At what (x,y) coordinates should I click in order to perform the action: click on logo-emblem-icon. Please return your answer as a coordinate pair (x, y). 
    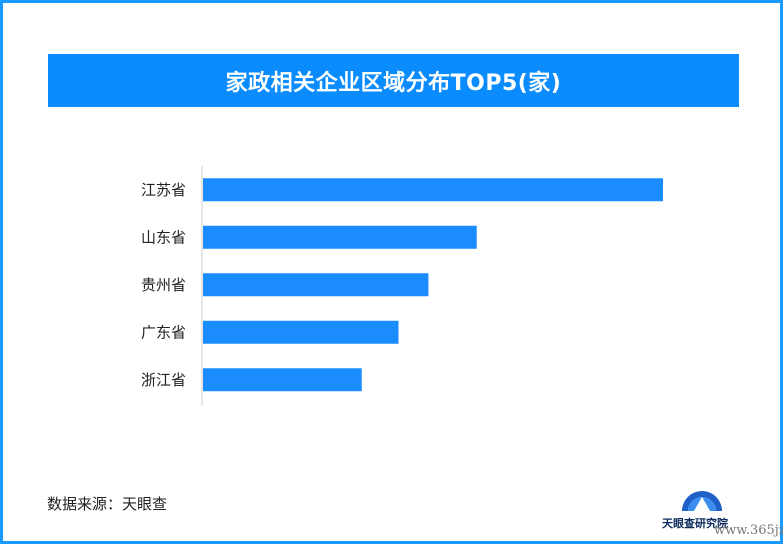
    Looking at the image, I should click on (702, 501).